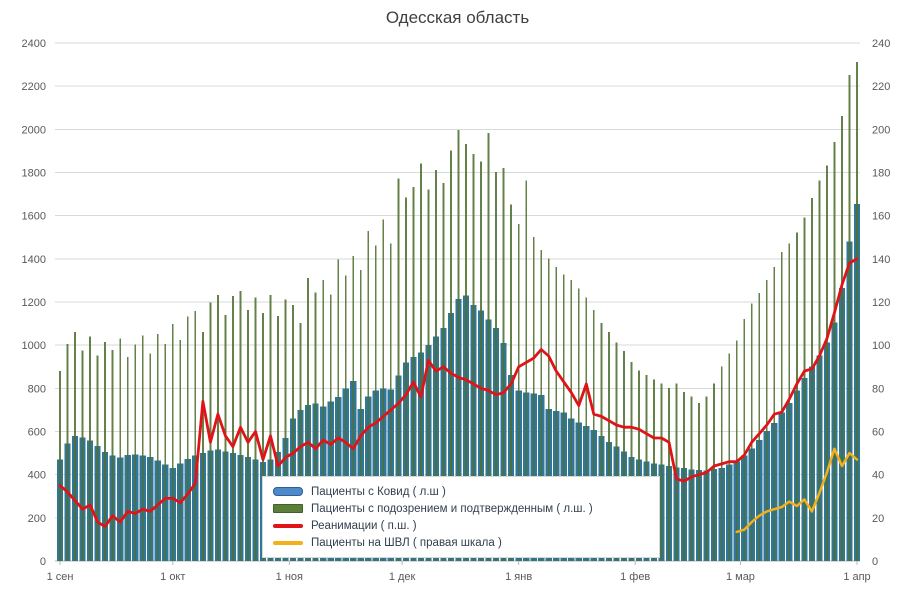 The image size is (920, 600). I want to click on svg-text: 1200, so click(34, 303).